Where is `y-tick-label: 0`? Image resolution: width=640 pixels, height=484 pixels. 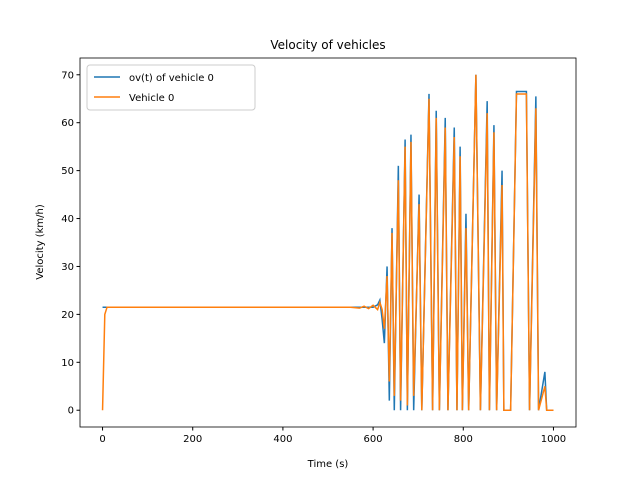
y-tick-label: 0 is located at coordinates (71, 411).